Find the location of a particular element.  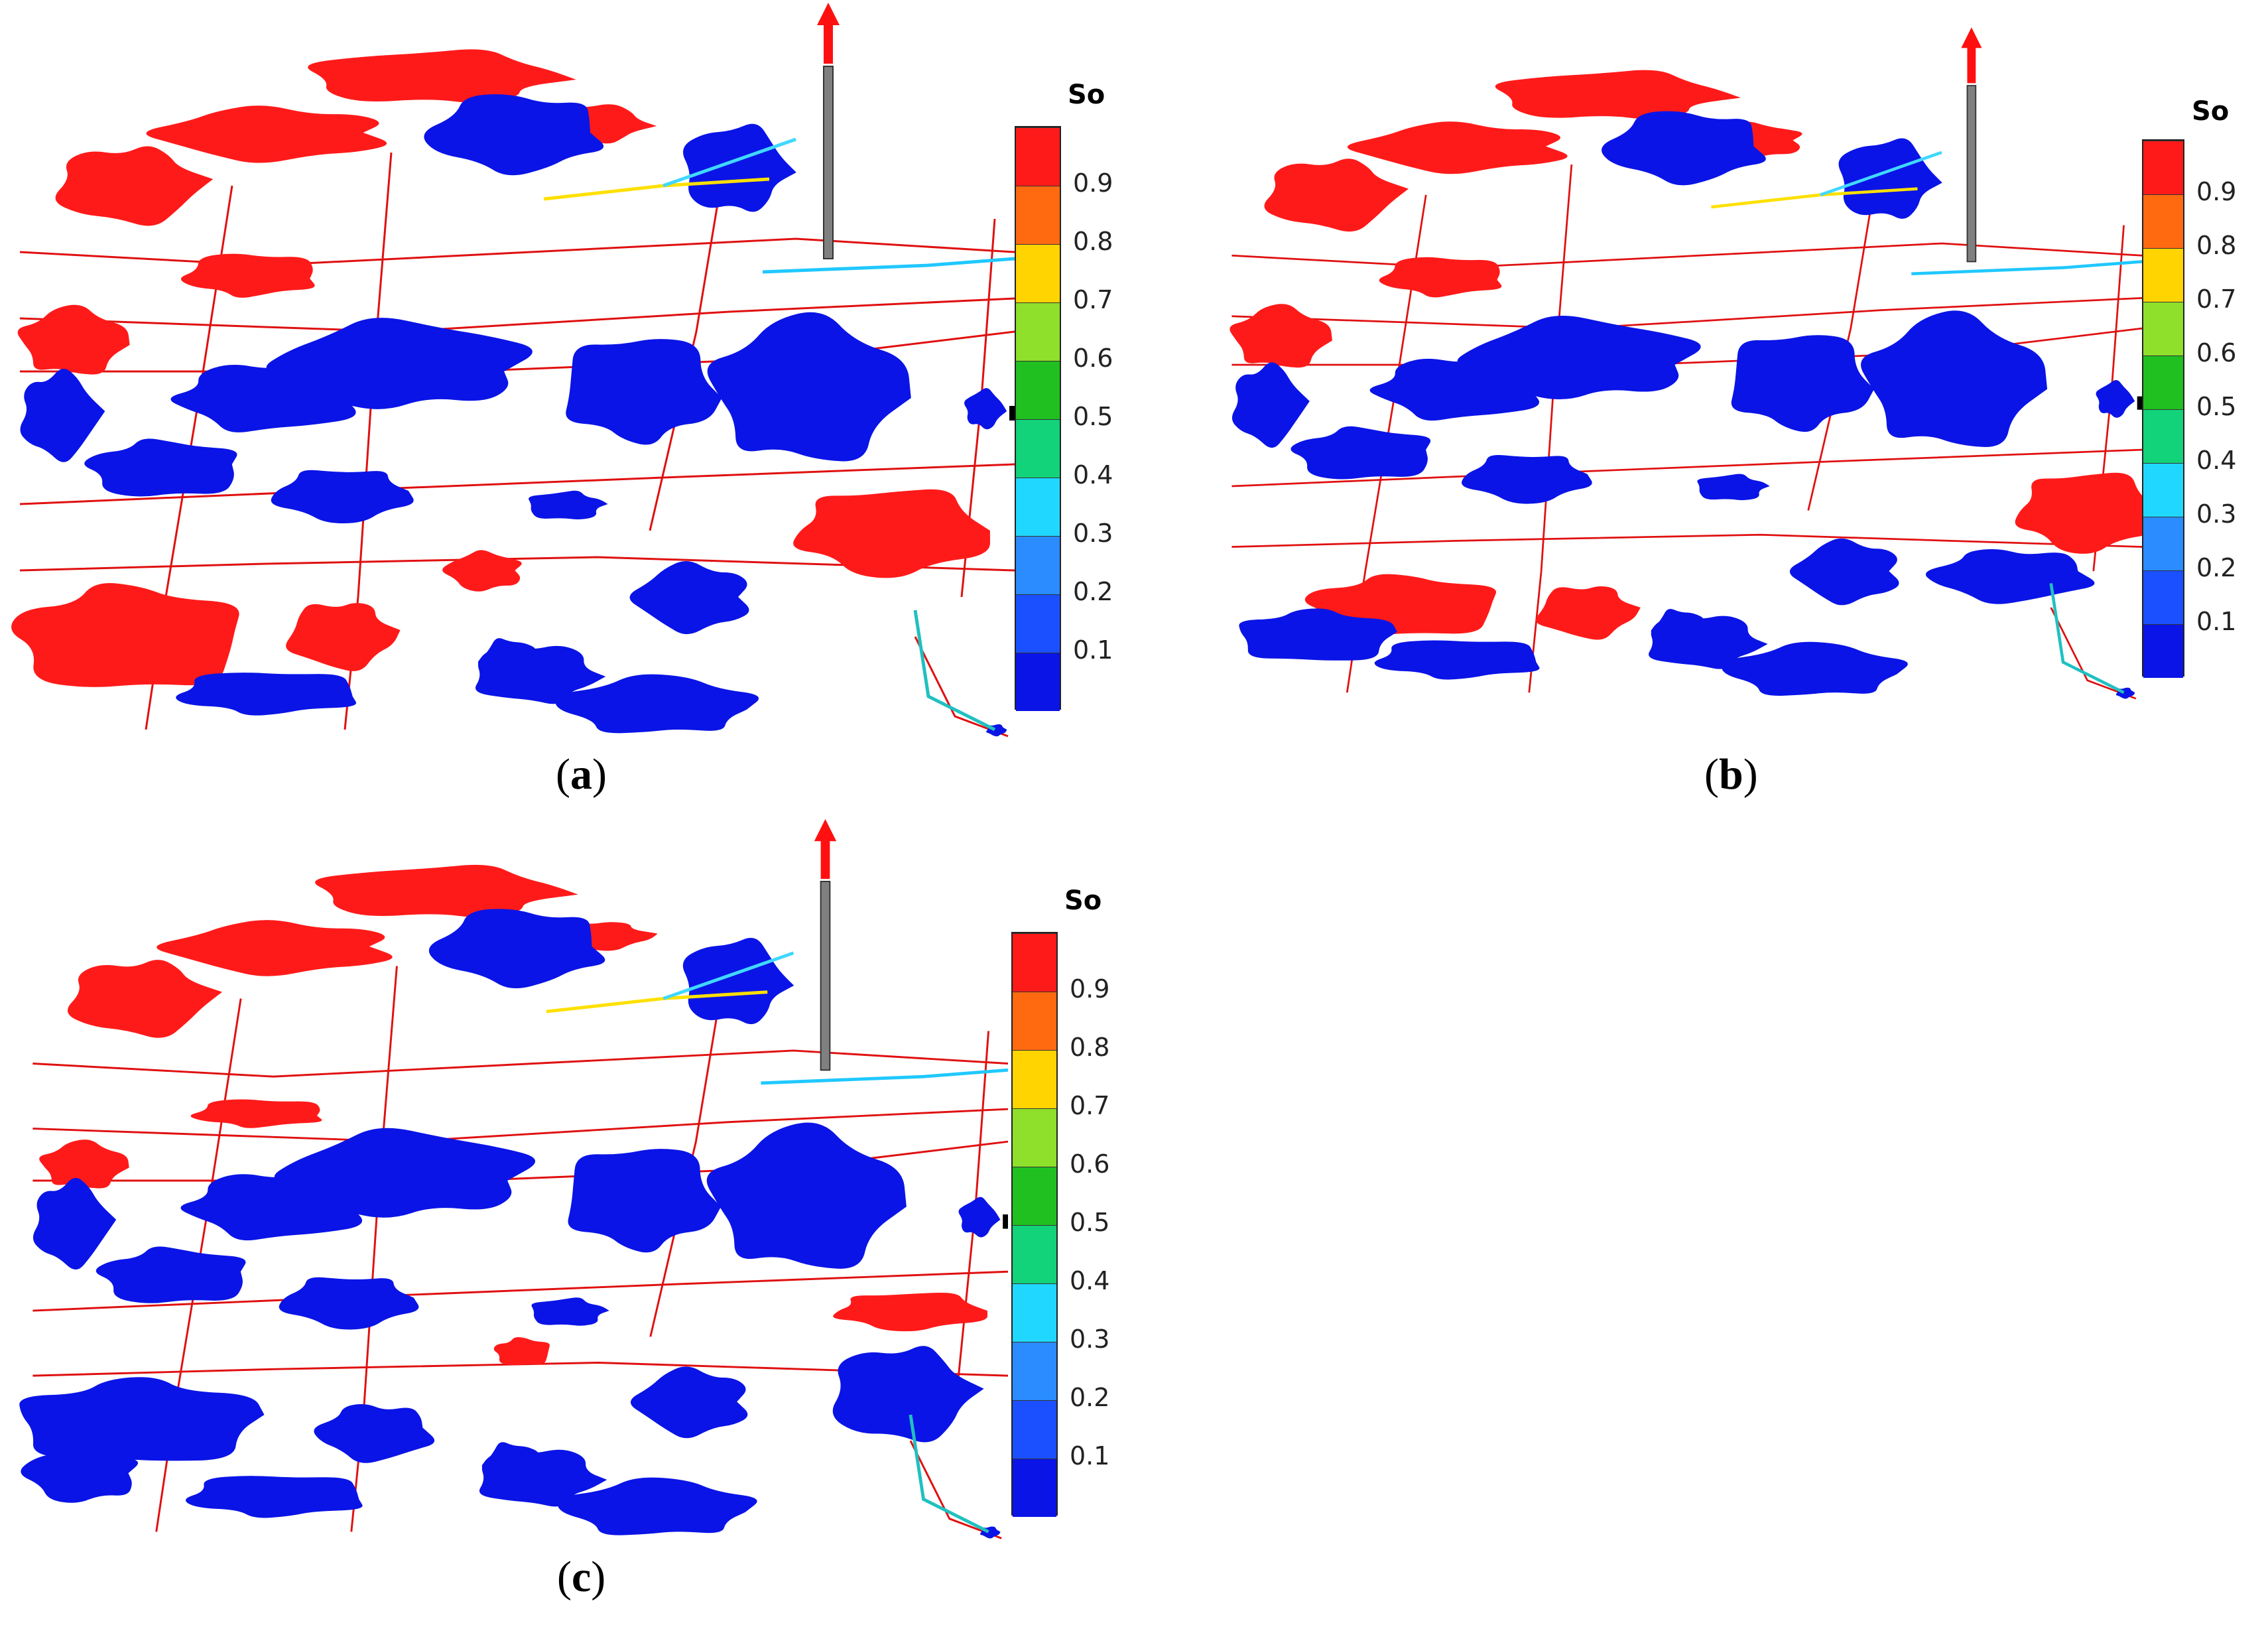

caption-c: (c) is located at coordinates (581, 1577).